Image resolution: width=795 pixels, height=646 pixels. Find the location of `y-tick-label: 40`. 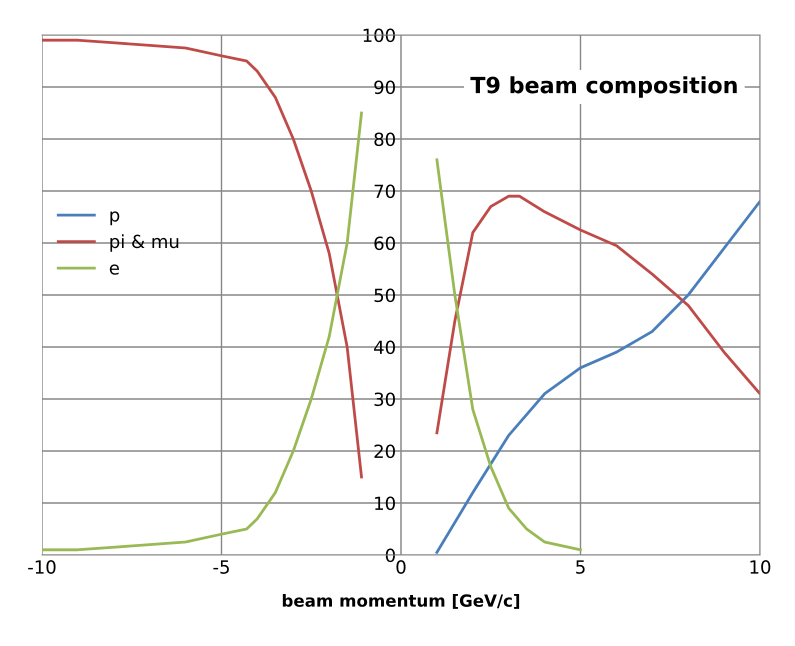

y-tick-label: 40 is located at coordinates (384, 347).